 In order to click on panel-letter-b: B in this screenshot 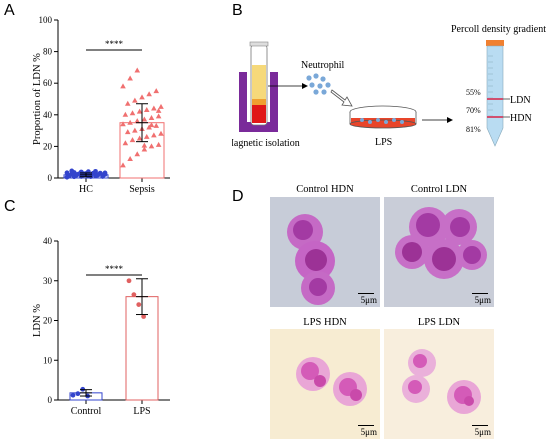, I will do `click(237, 10)`.